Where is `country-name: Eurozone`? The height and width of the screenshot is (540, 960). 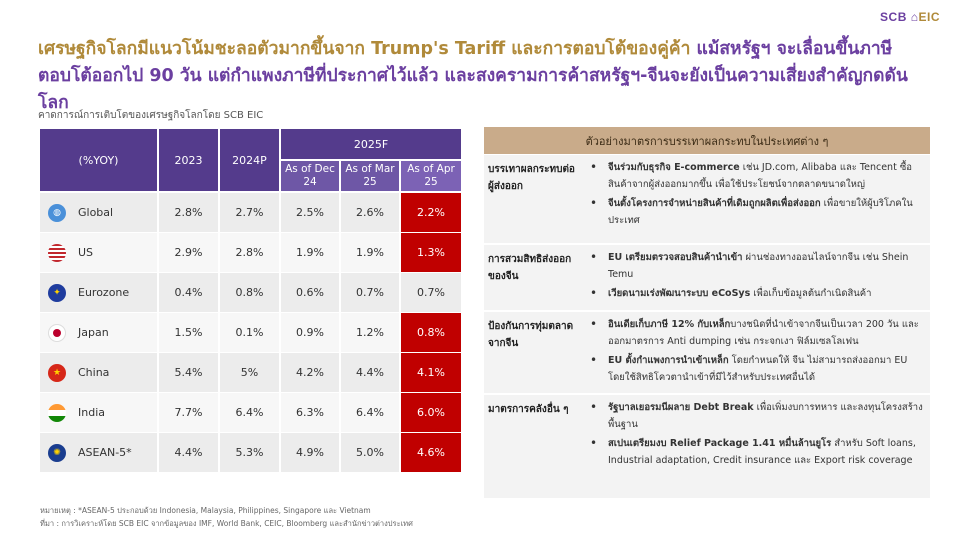 country-name: Eurozone is located at coordinates (104, 292).